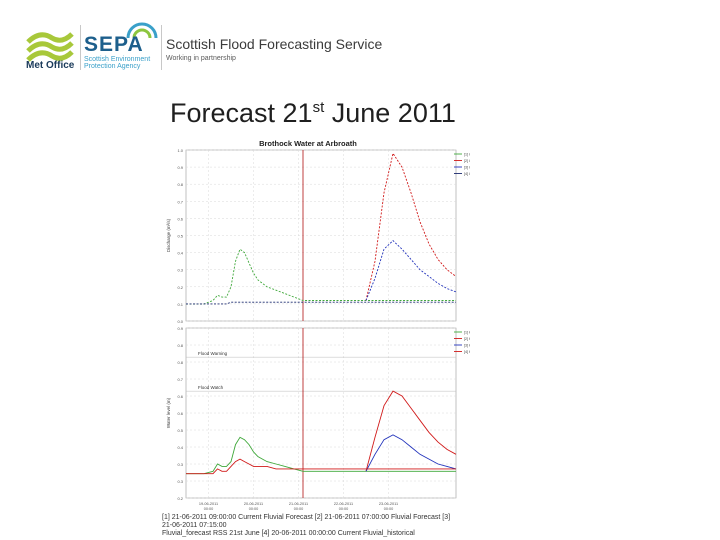  What do you see at coordinates (180, 321) in the screenshot?
I see `y-tick-label: 0.0` at bounding box center [180, 321].